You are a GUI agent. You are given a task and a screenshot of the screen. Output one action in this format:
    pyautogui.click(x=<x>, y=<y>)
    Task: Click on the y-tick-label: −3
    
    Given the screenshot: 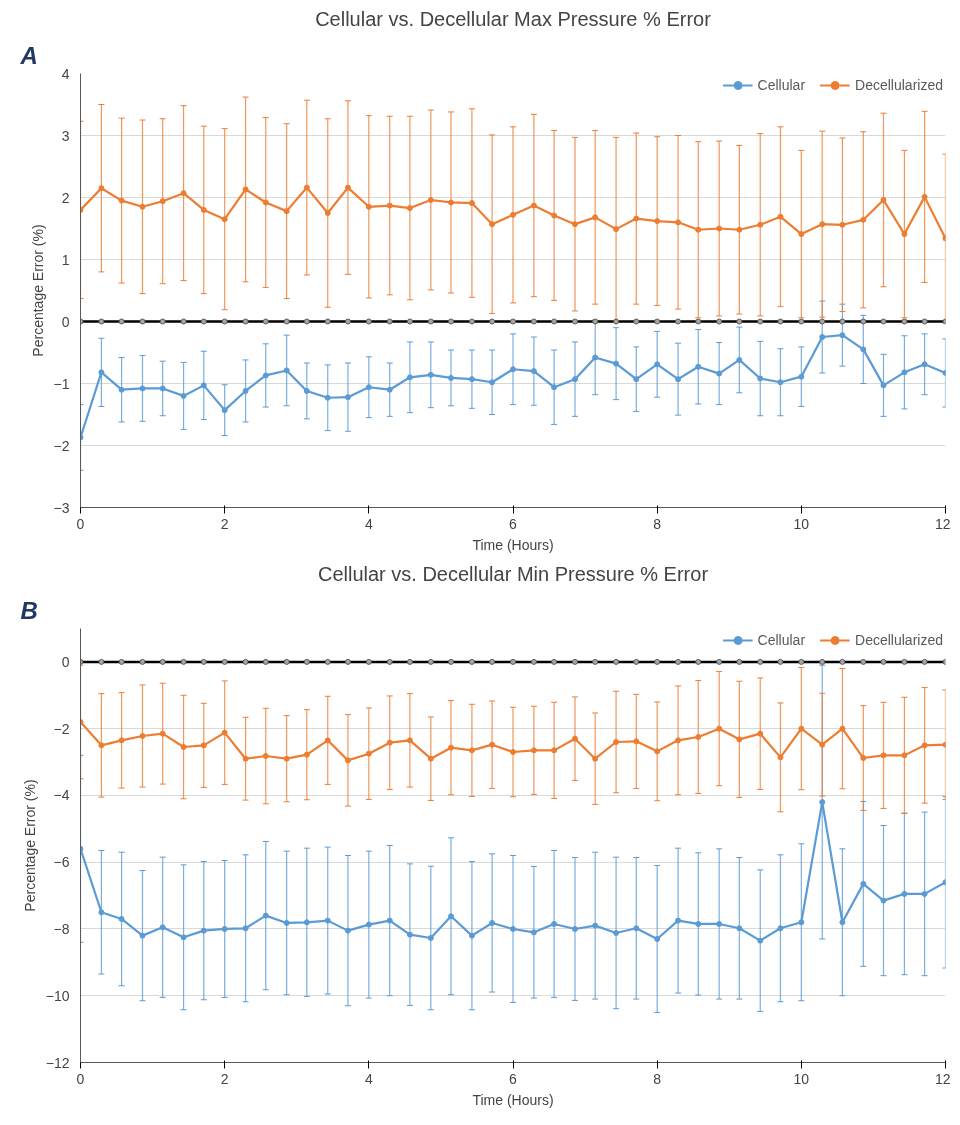 What is the action you would take?
    pyautogui.click(x=61, y=507)
    